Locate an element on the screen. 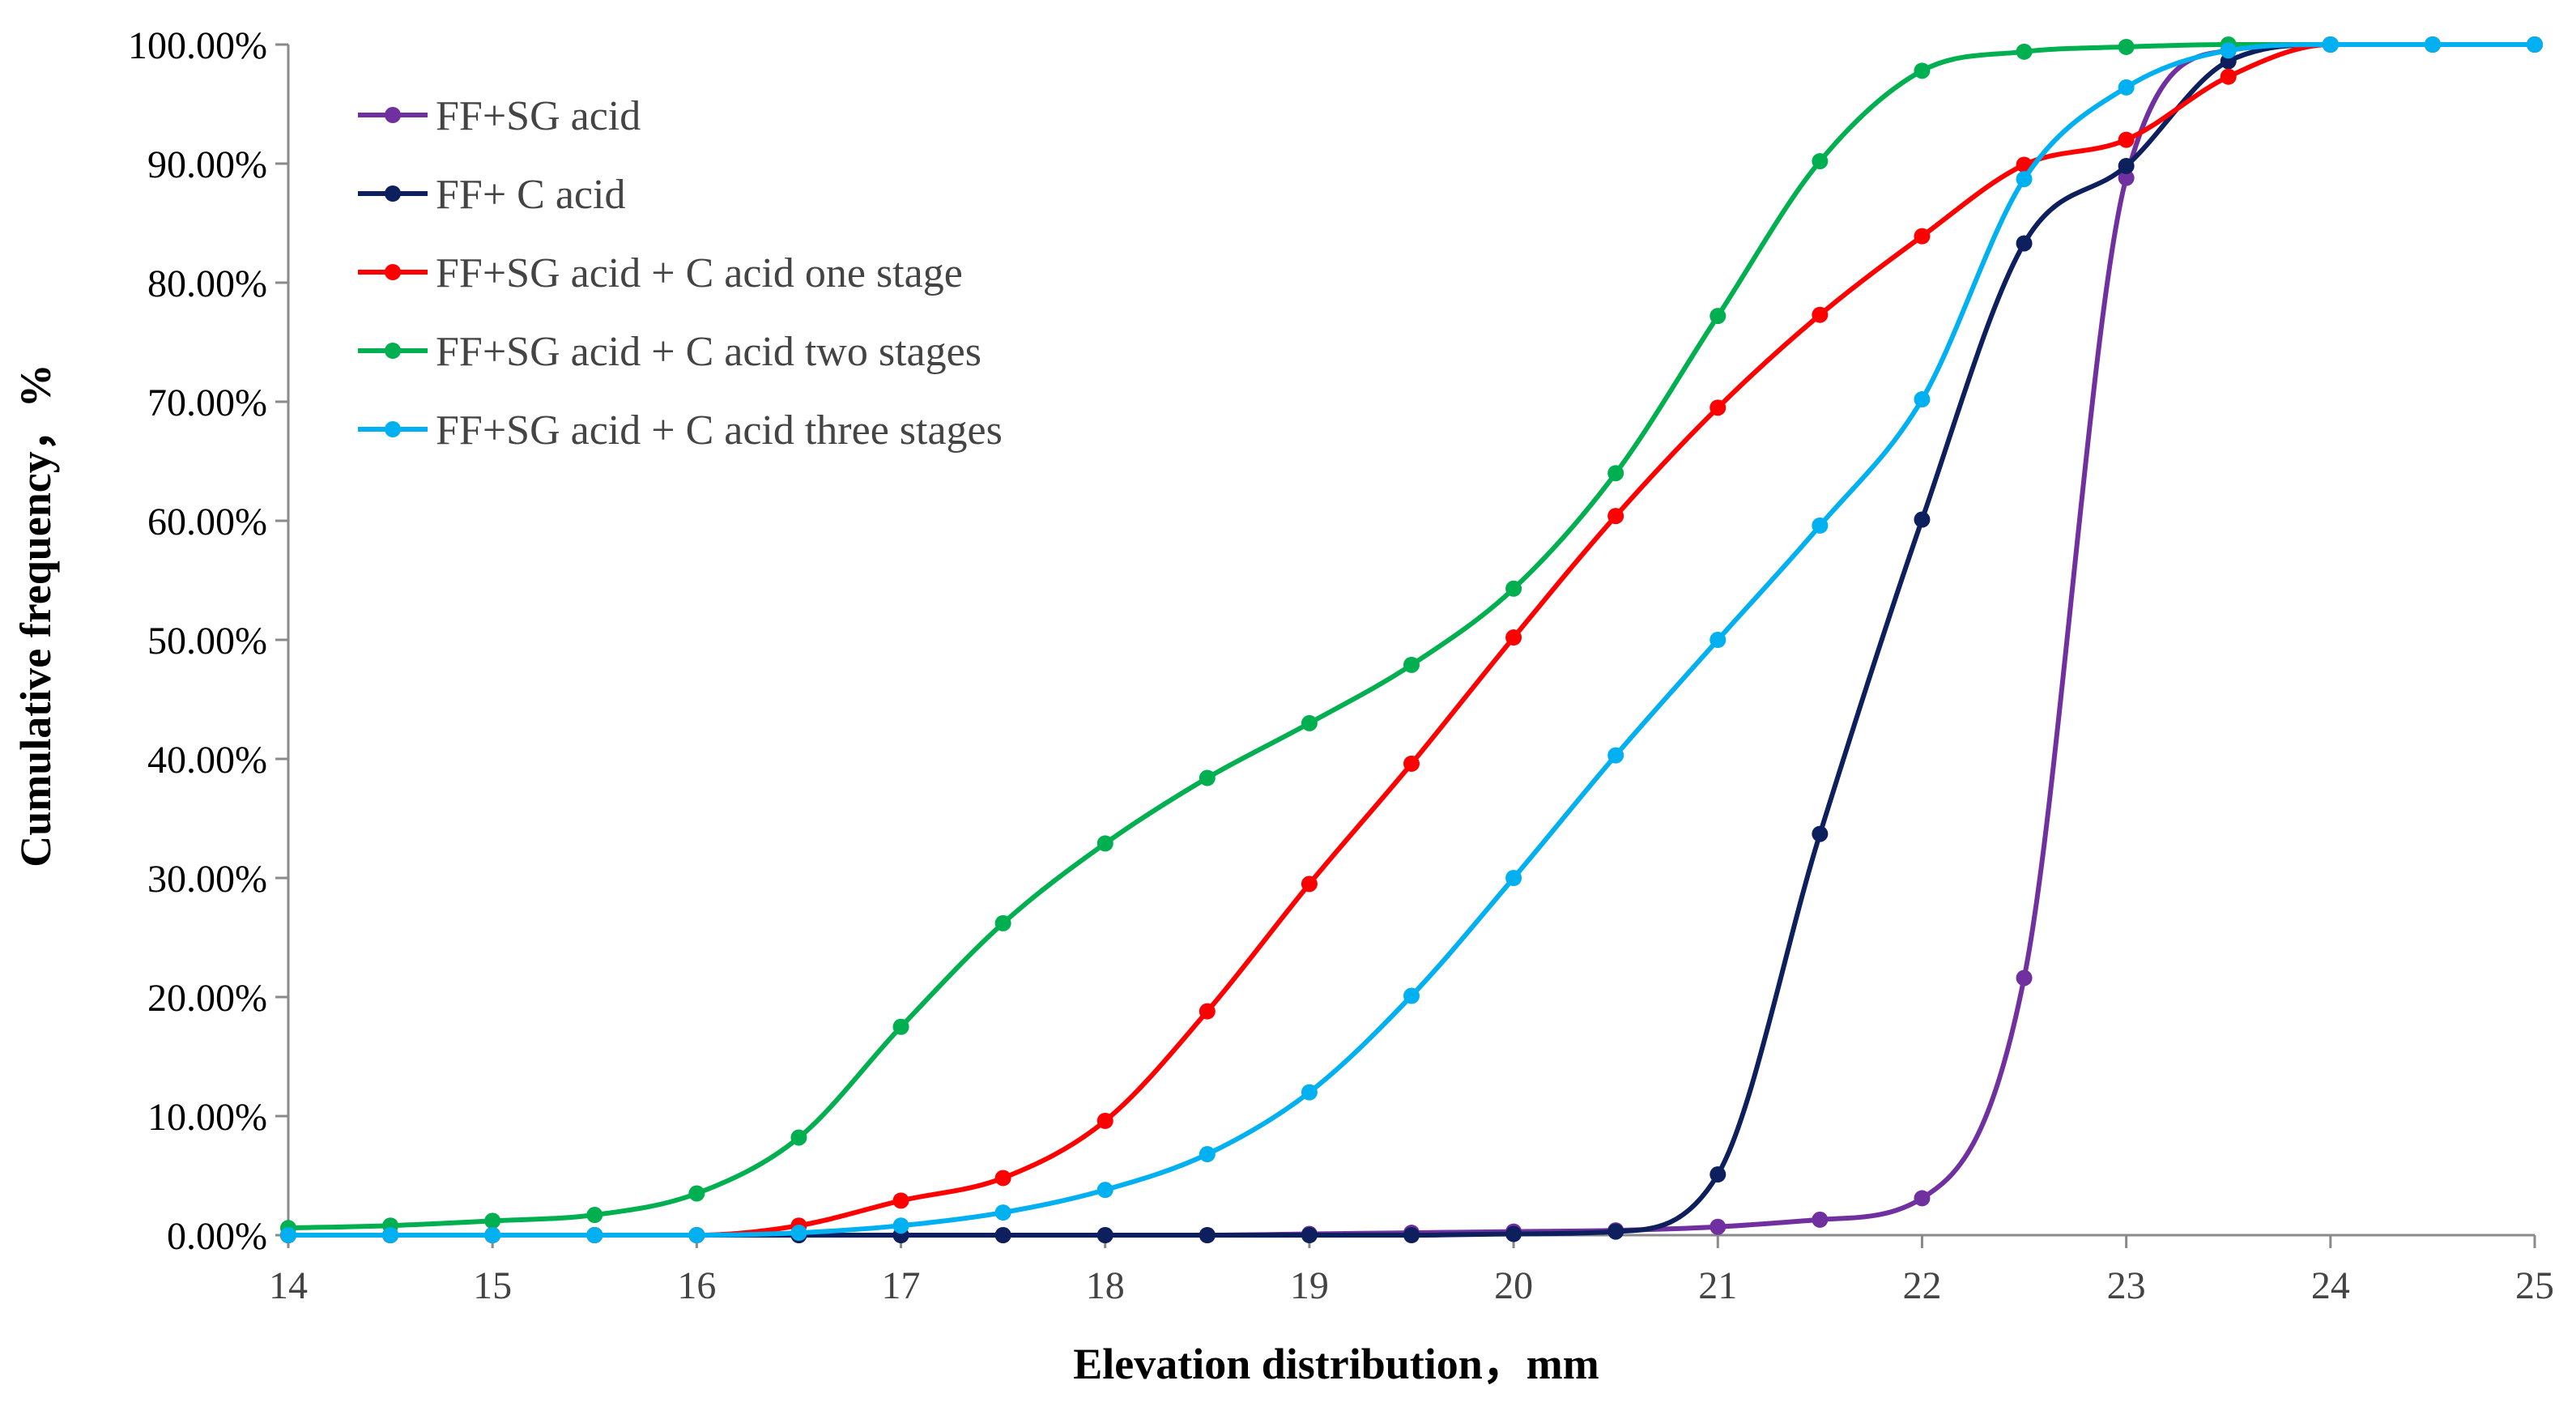  legend-label: FF+SG acid + C acid three stages is located at coordinates (719, 430).